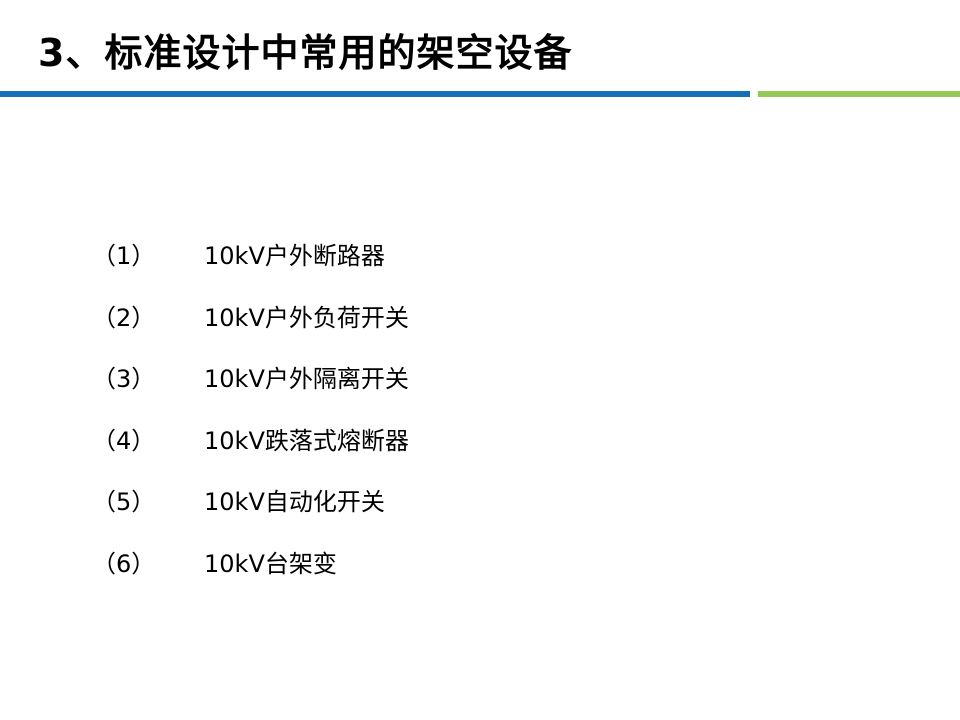 The width and height of the screenshot is (960, 720). I want to click on item-text: 10kV户外隔离开关, so click(306, 379).